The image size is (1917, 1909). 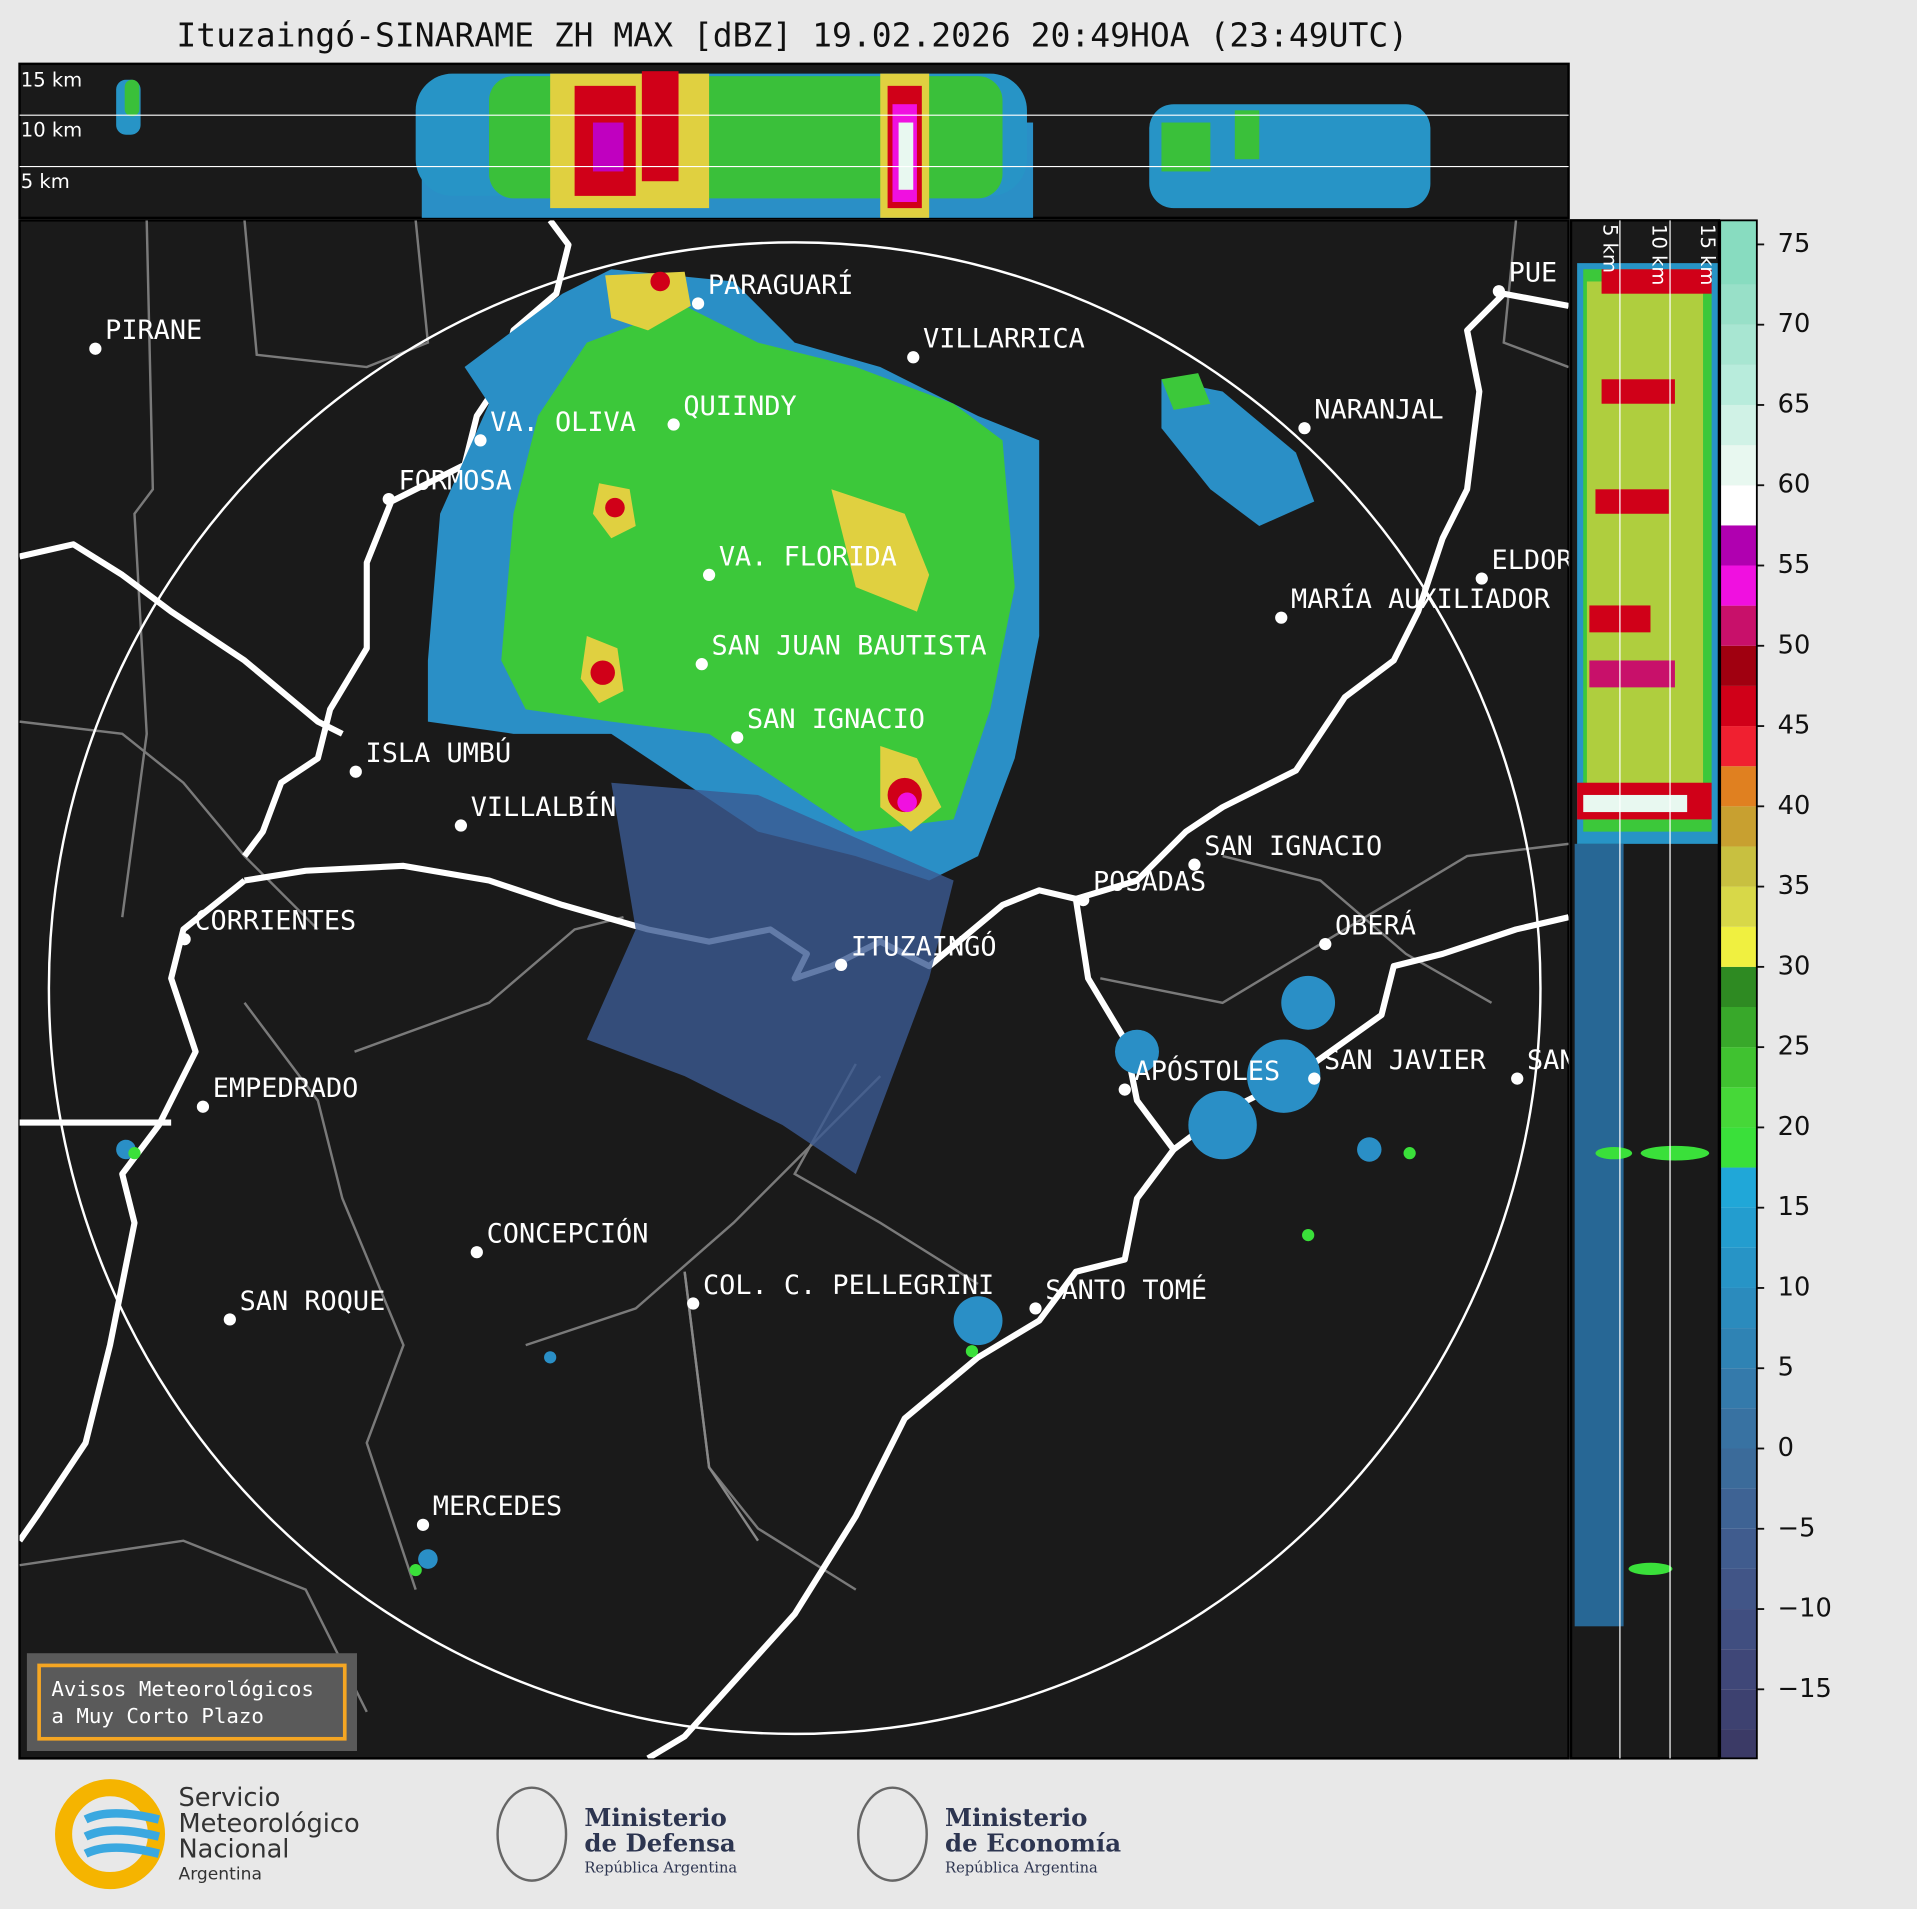 I want to click on notice-text: a Muy Corto Plazo, so click(x=157, y=1716).